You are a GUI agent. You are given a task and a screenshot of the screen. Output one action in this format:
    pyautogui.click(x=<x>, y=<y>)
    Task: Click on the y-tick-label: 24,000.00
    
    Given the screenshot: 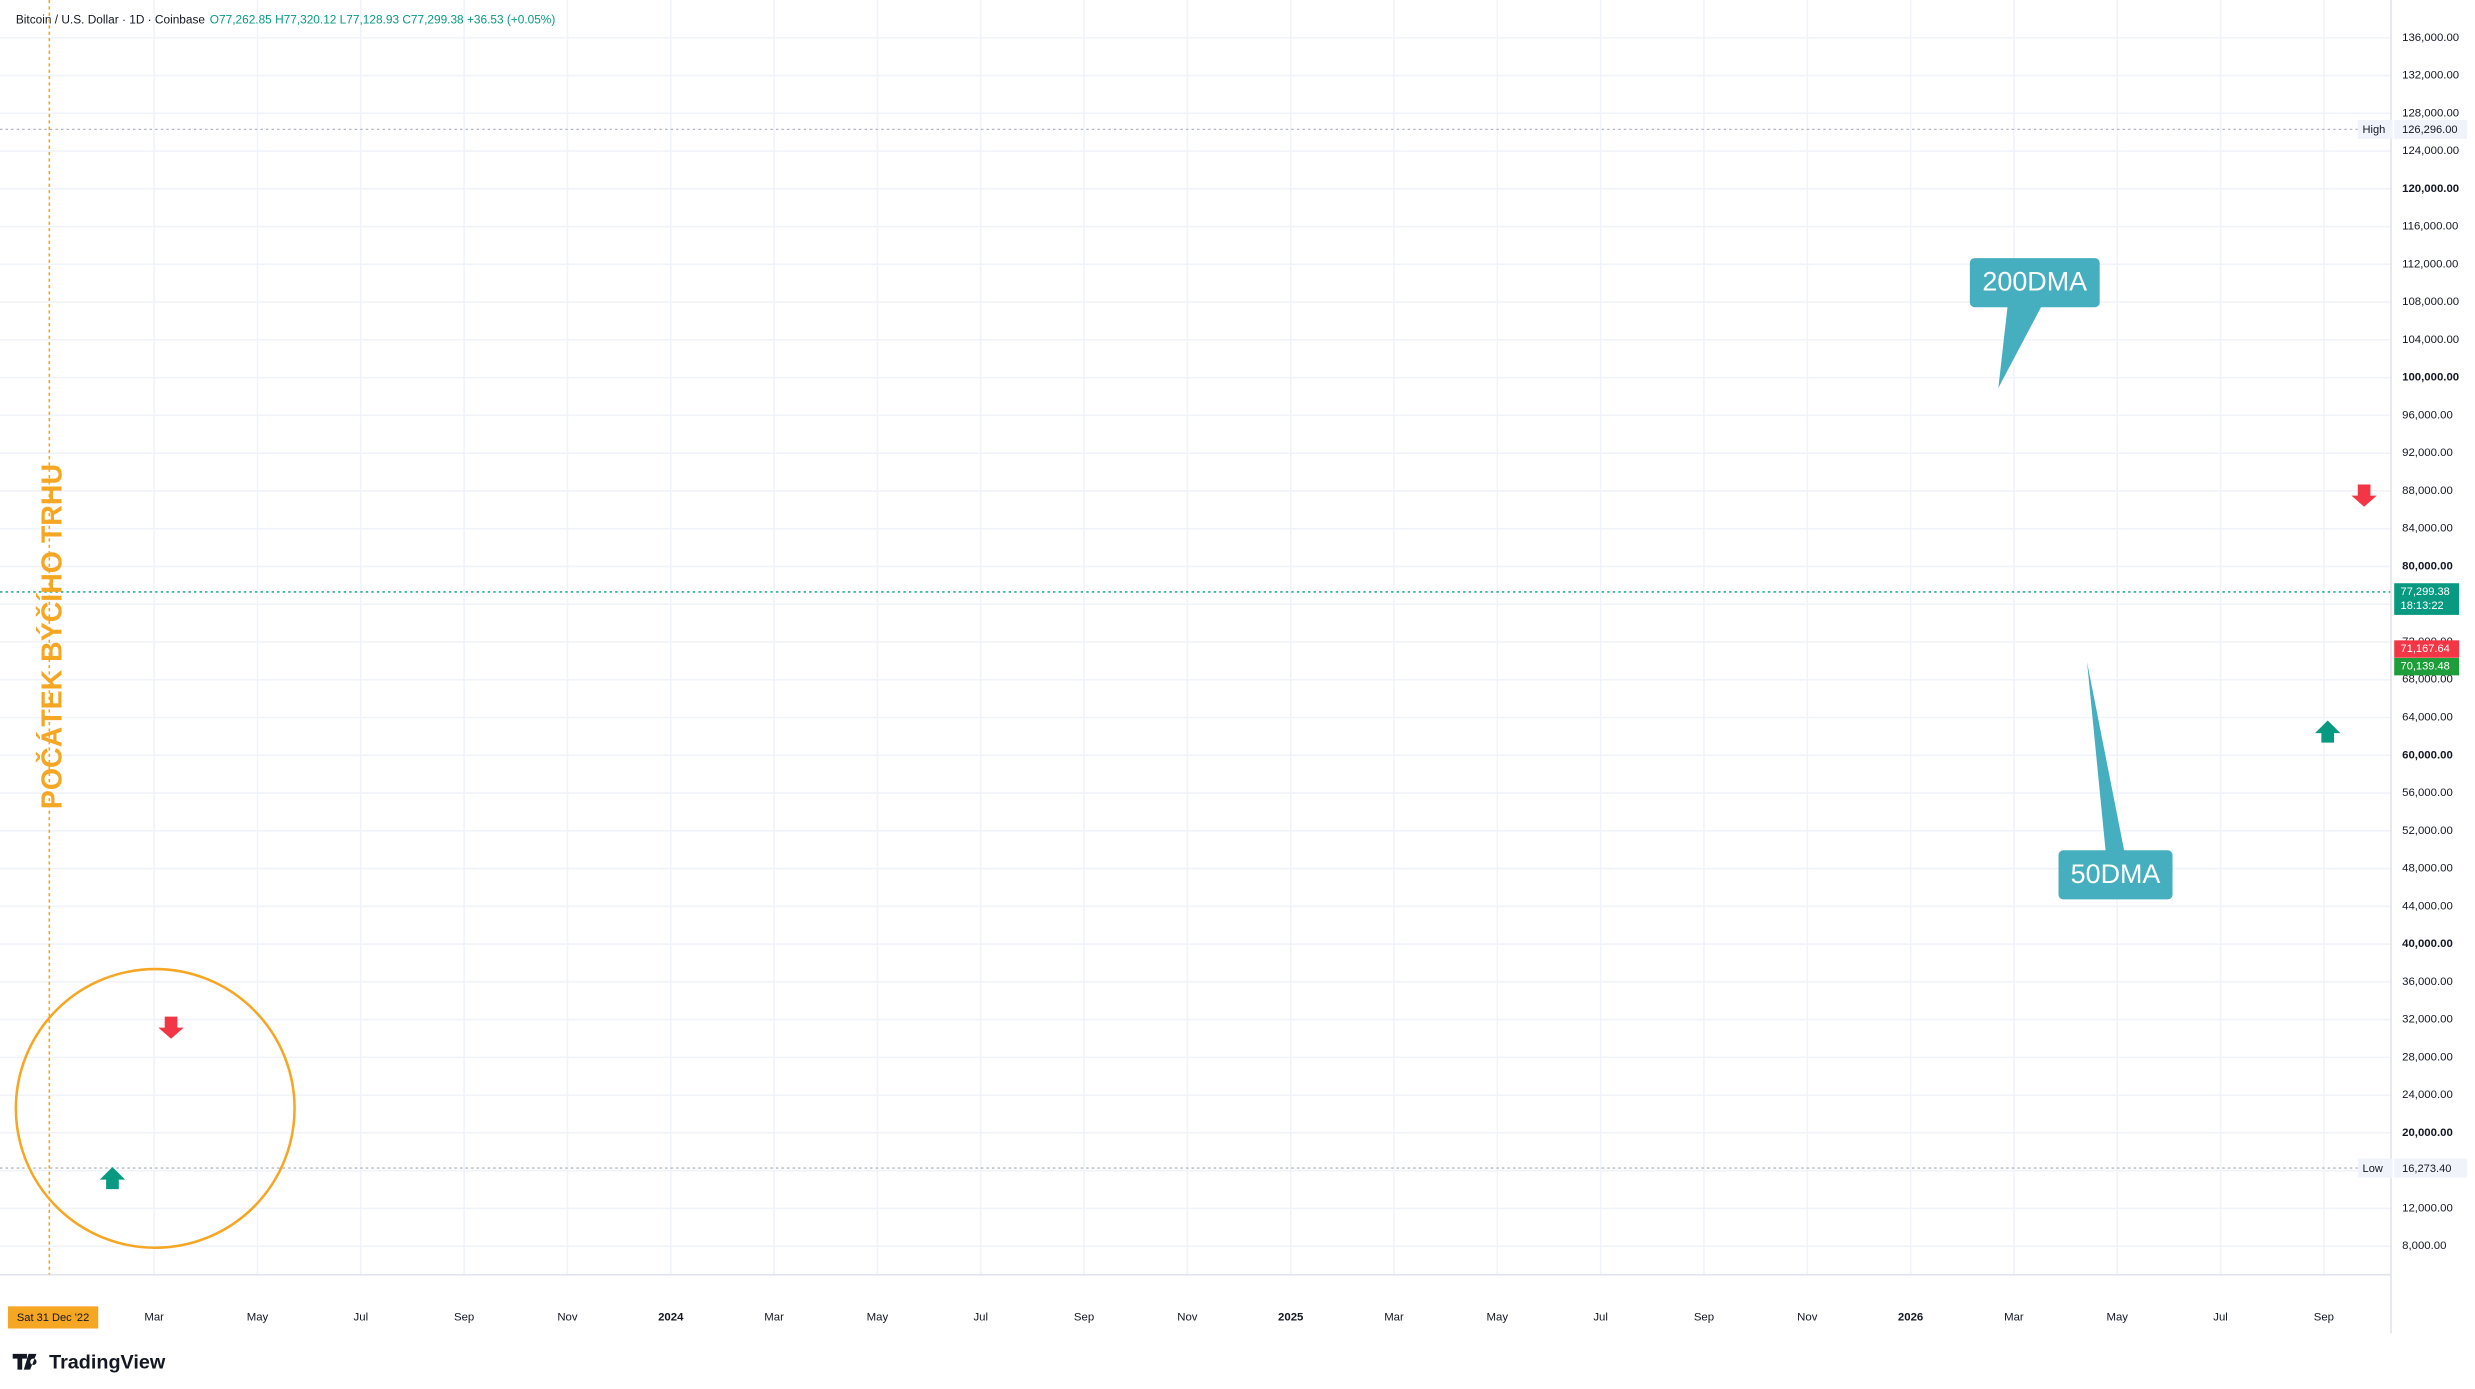 What is the action you would take?
    pyautogui.click(x=2427, y=1095)
    